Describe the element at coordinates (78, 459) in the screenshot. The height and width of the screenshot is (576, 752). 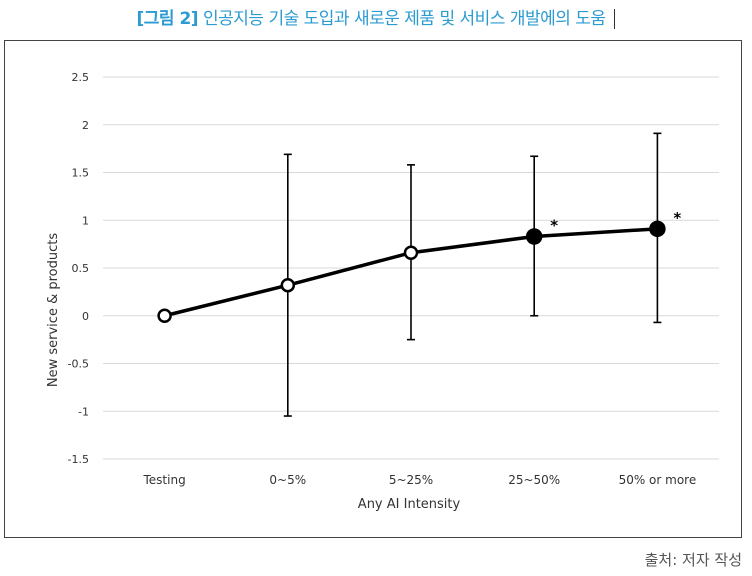
I see `y-tick-label: -1.5` at that location.